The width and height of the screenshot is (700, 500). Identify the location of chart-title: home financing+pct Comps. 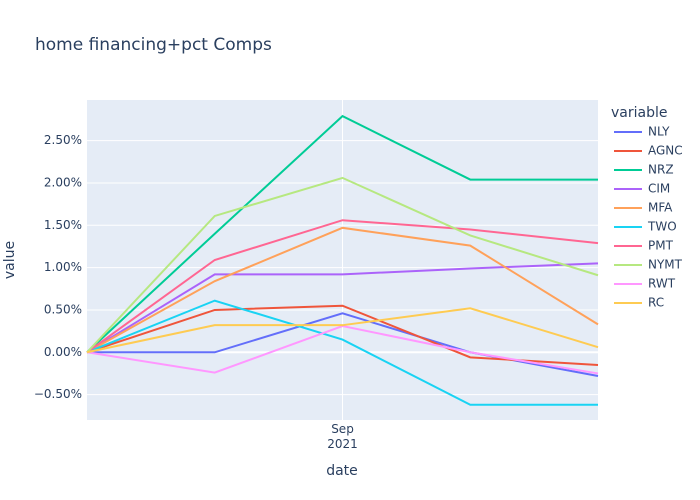
(153, 45).